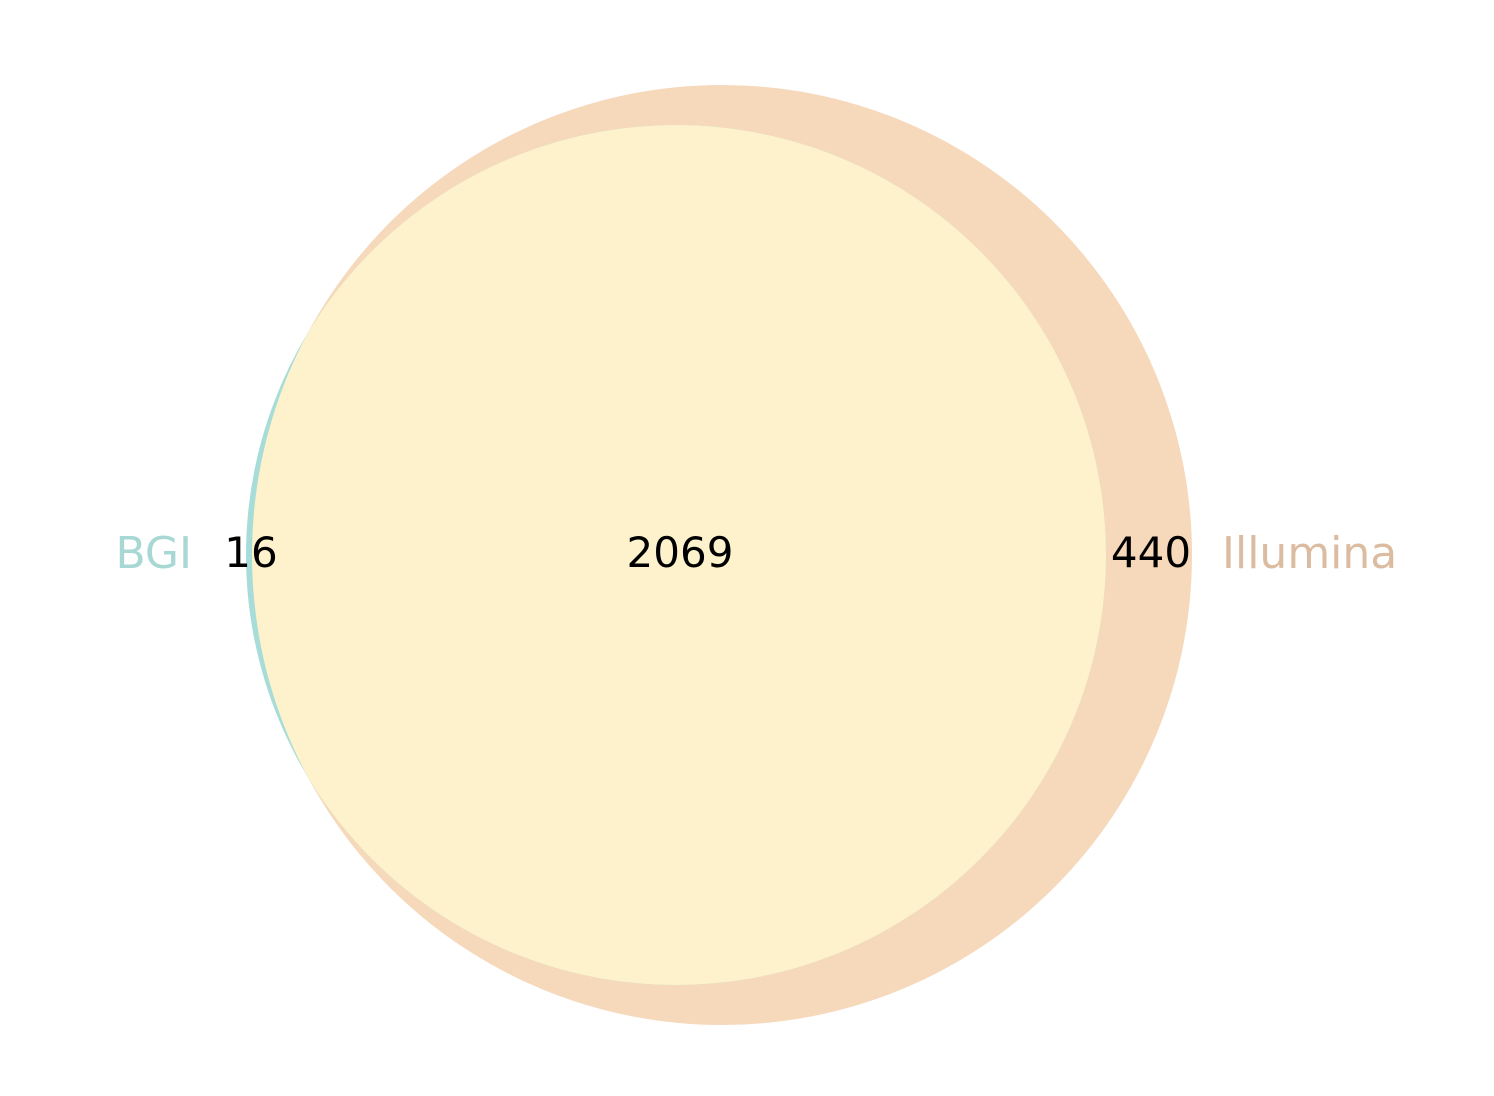  What do you see at coordinates (1309, 553) in the screenshot?
I see `illumina-set-label: Illumina` at bounding box center [1309, 553].